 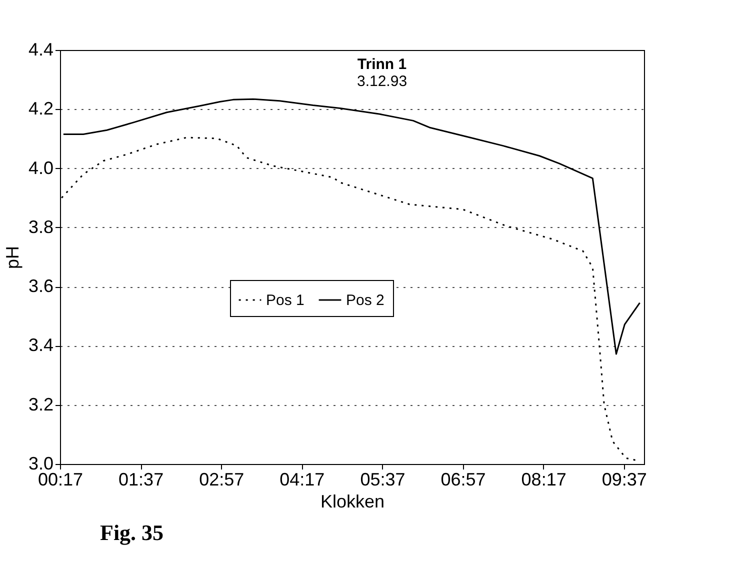 I want to click on legend-label: Pos 2, so click(x=365, y=300).